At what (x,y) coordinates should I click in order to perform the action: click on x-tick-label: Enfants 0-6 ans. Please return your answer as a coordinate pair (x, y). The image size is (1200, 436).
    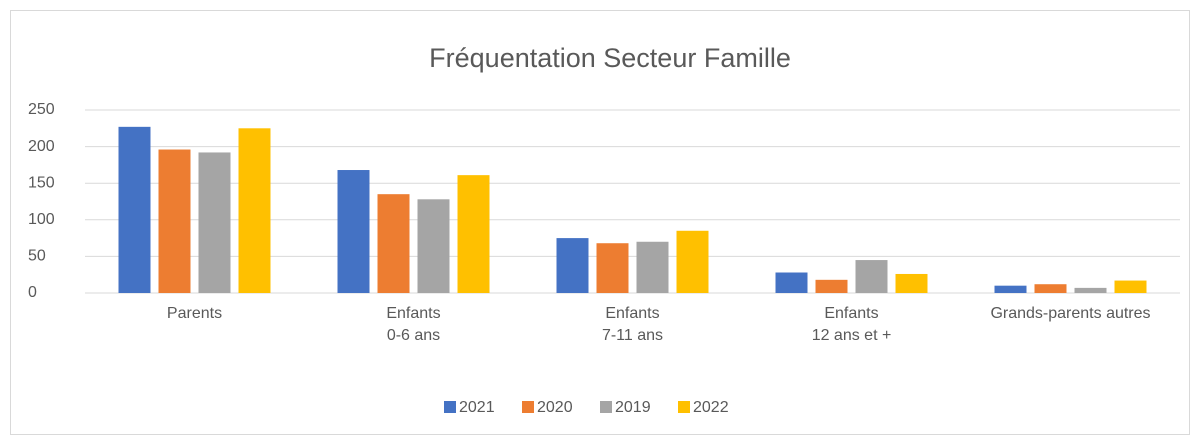
    Looking at the image, I should click on (413, 324).